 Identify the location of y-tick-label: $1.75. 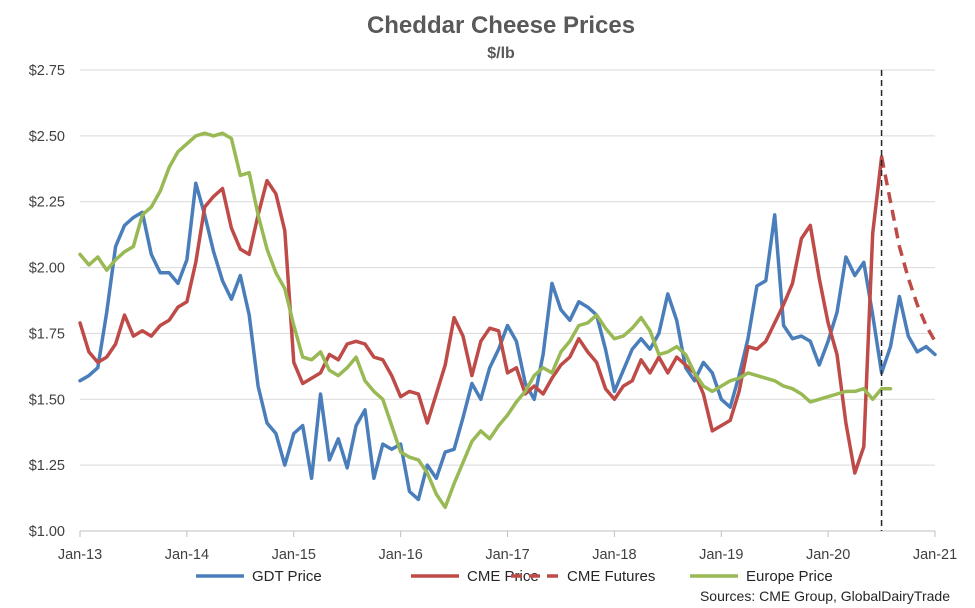
(47, 334).